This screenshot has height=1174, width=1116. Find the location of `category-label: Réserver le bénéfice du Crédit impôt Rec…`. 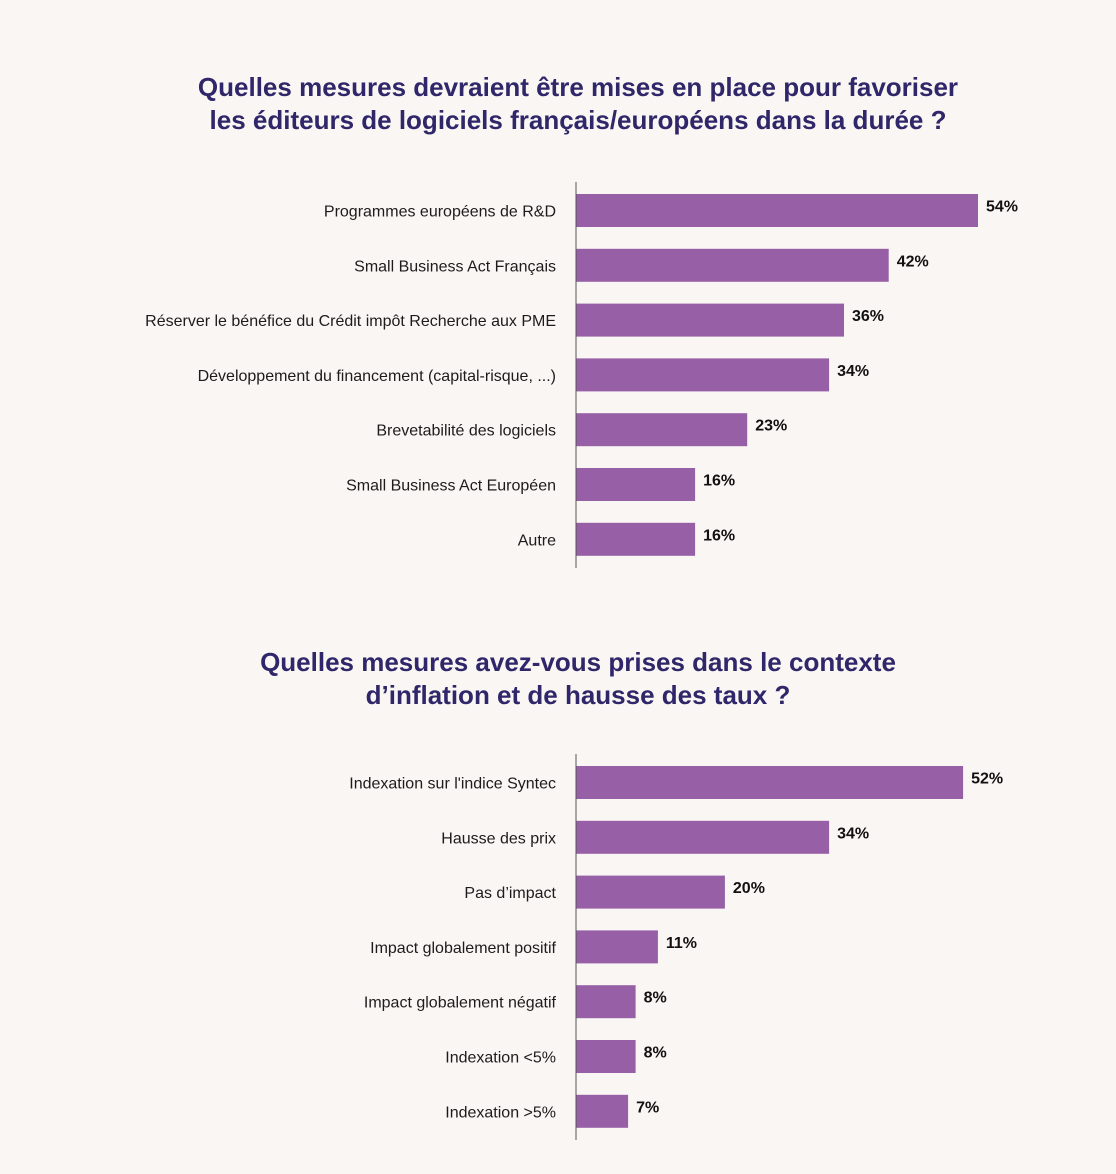

category-label: Réserver le bénéfice du Crédit impôt Rec… is located at coordinates (350, 321).